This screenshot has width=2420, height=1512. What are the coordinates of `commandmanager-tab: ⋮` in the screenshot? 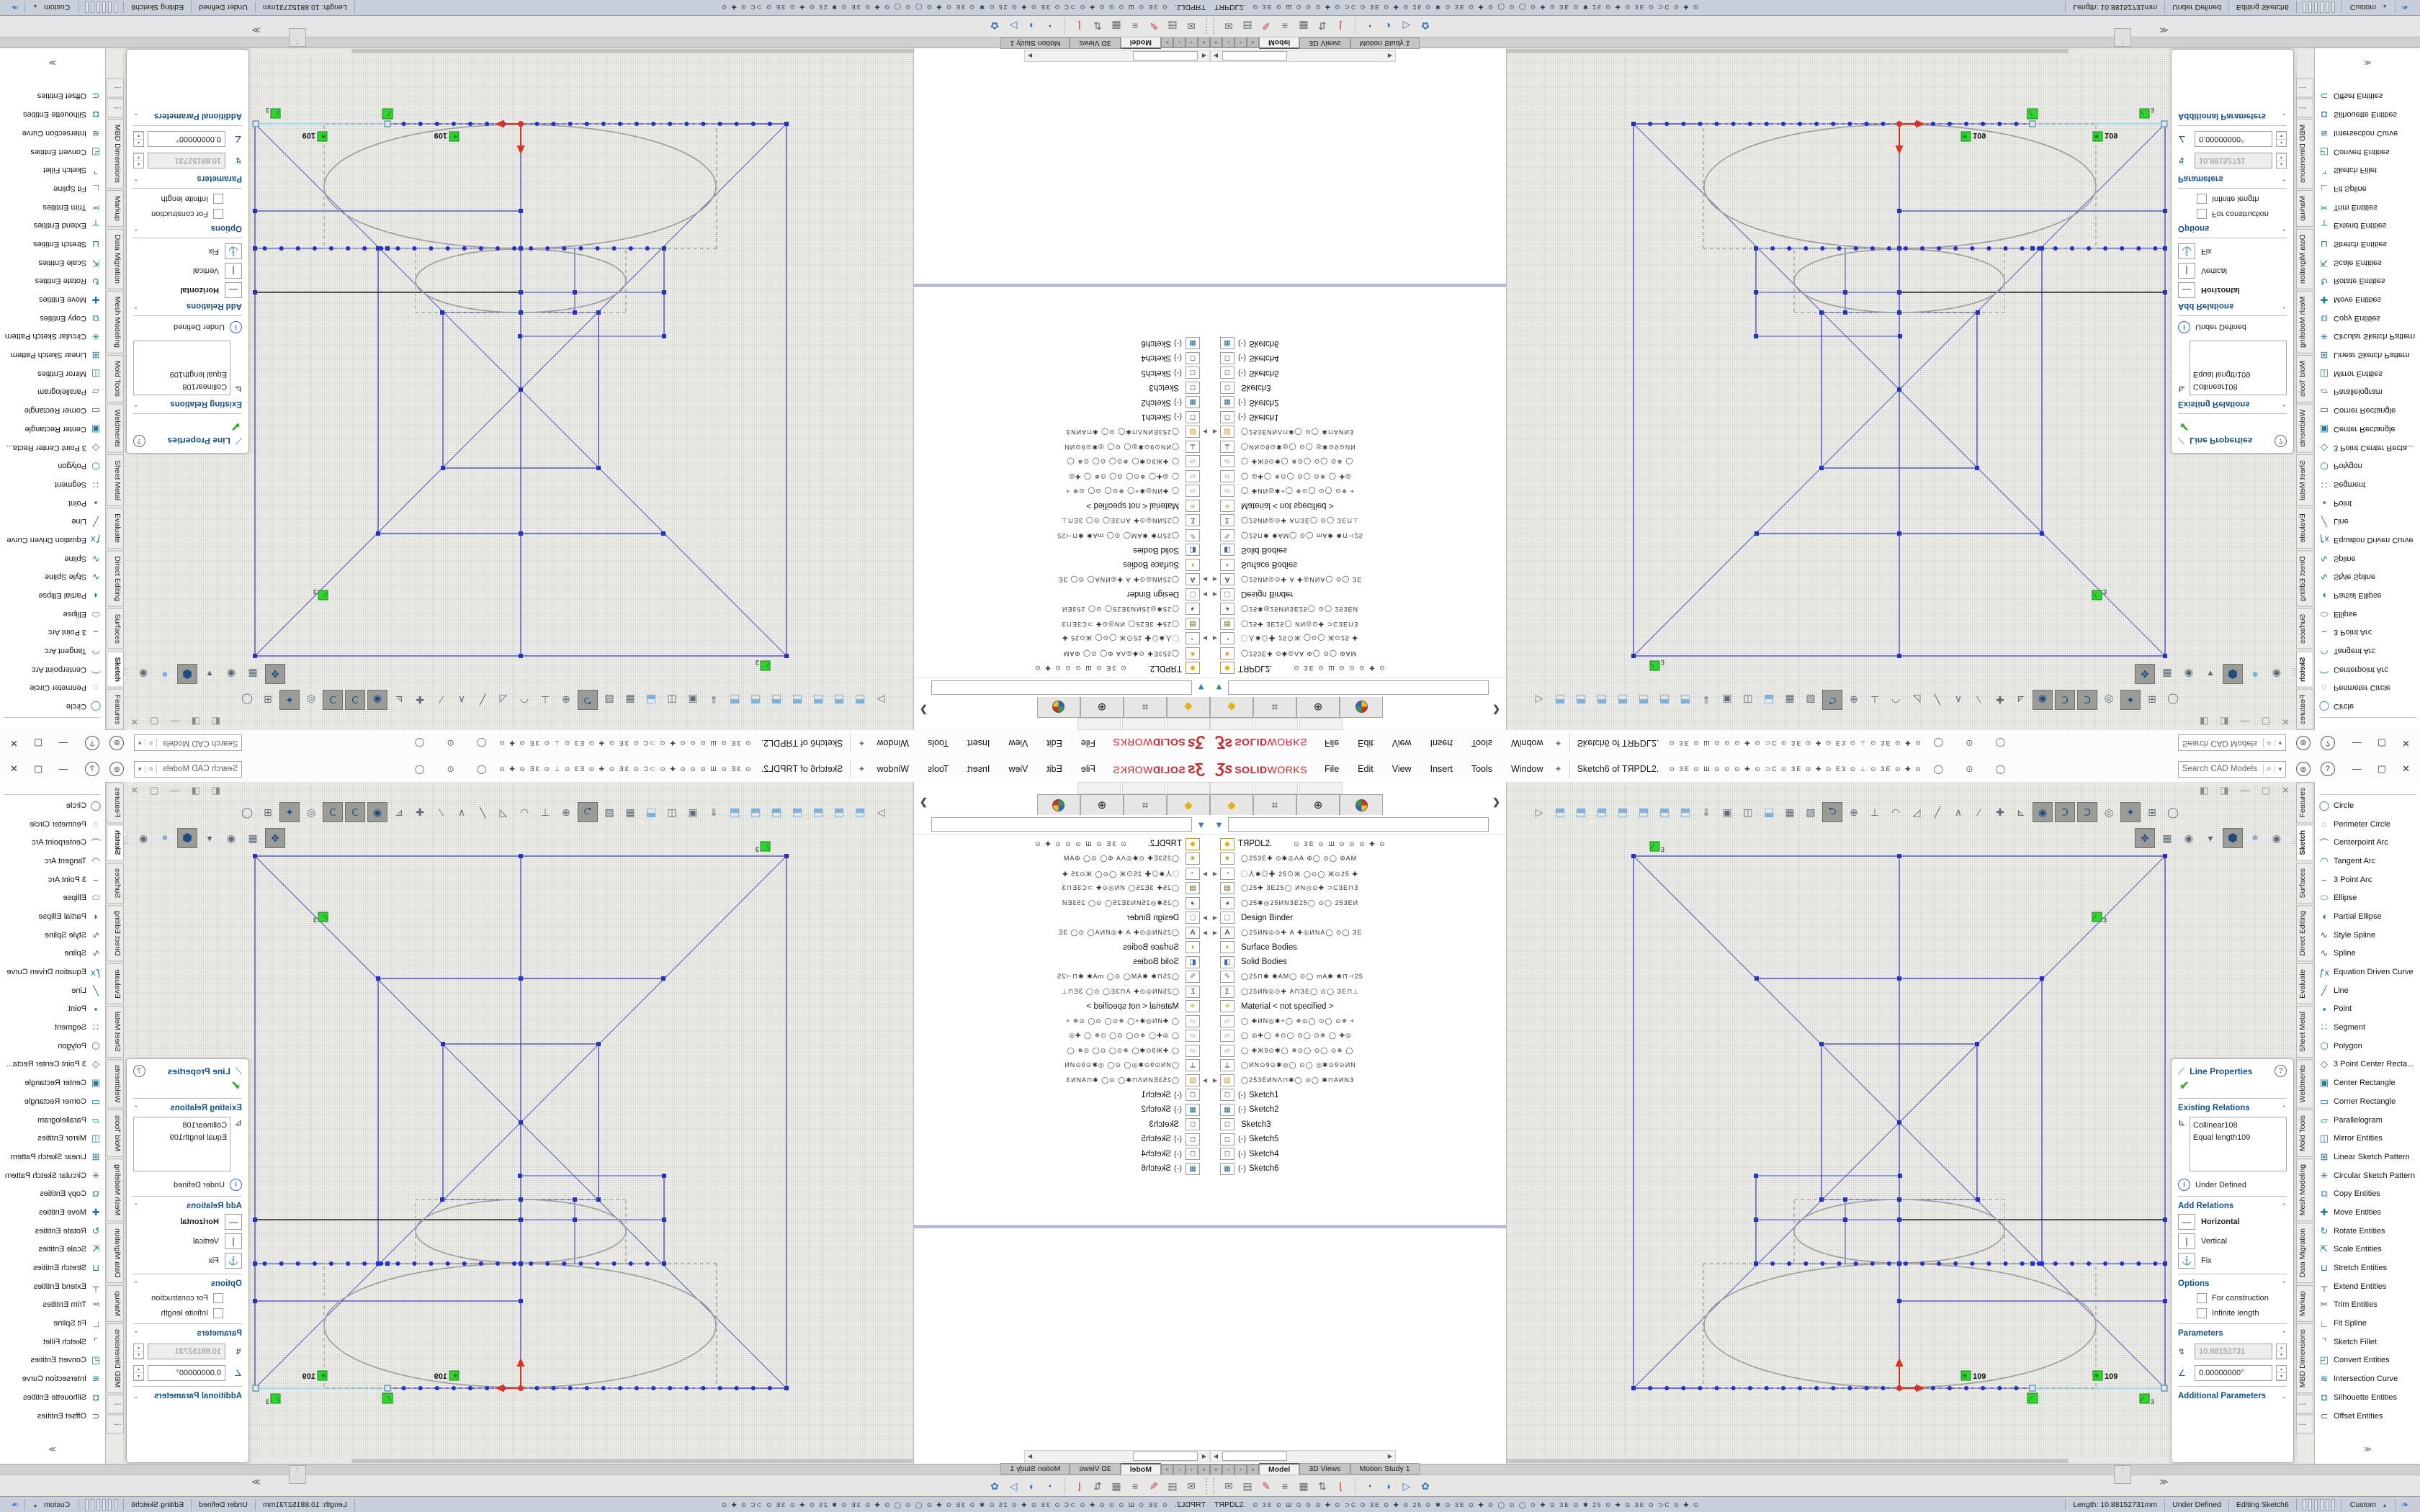 It's located at (2304, 1424).